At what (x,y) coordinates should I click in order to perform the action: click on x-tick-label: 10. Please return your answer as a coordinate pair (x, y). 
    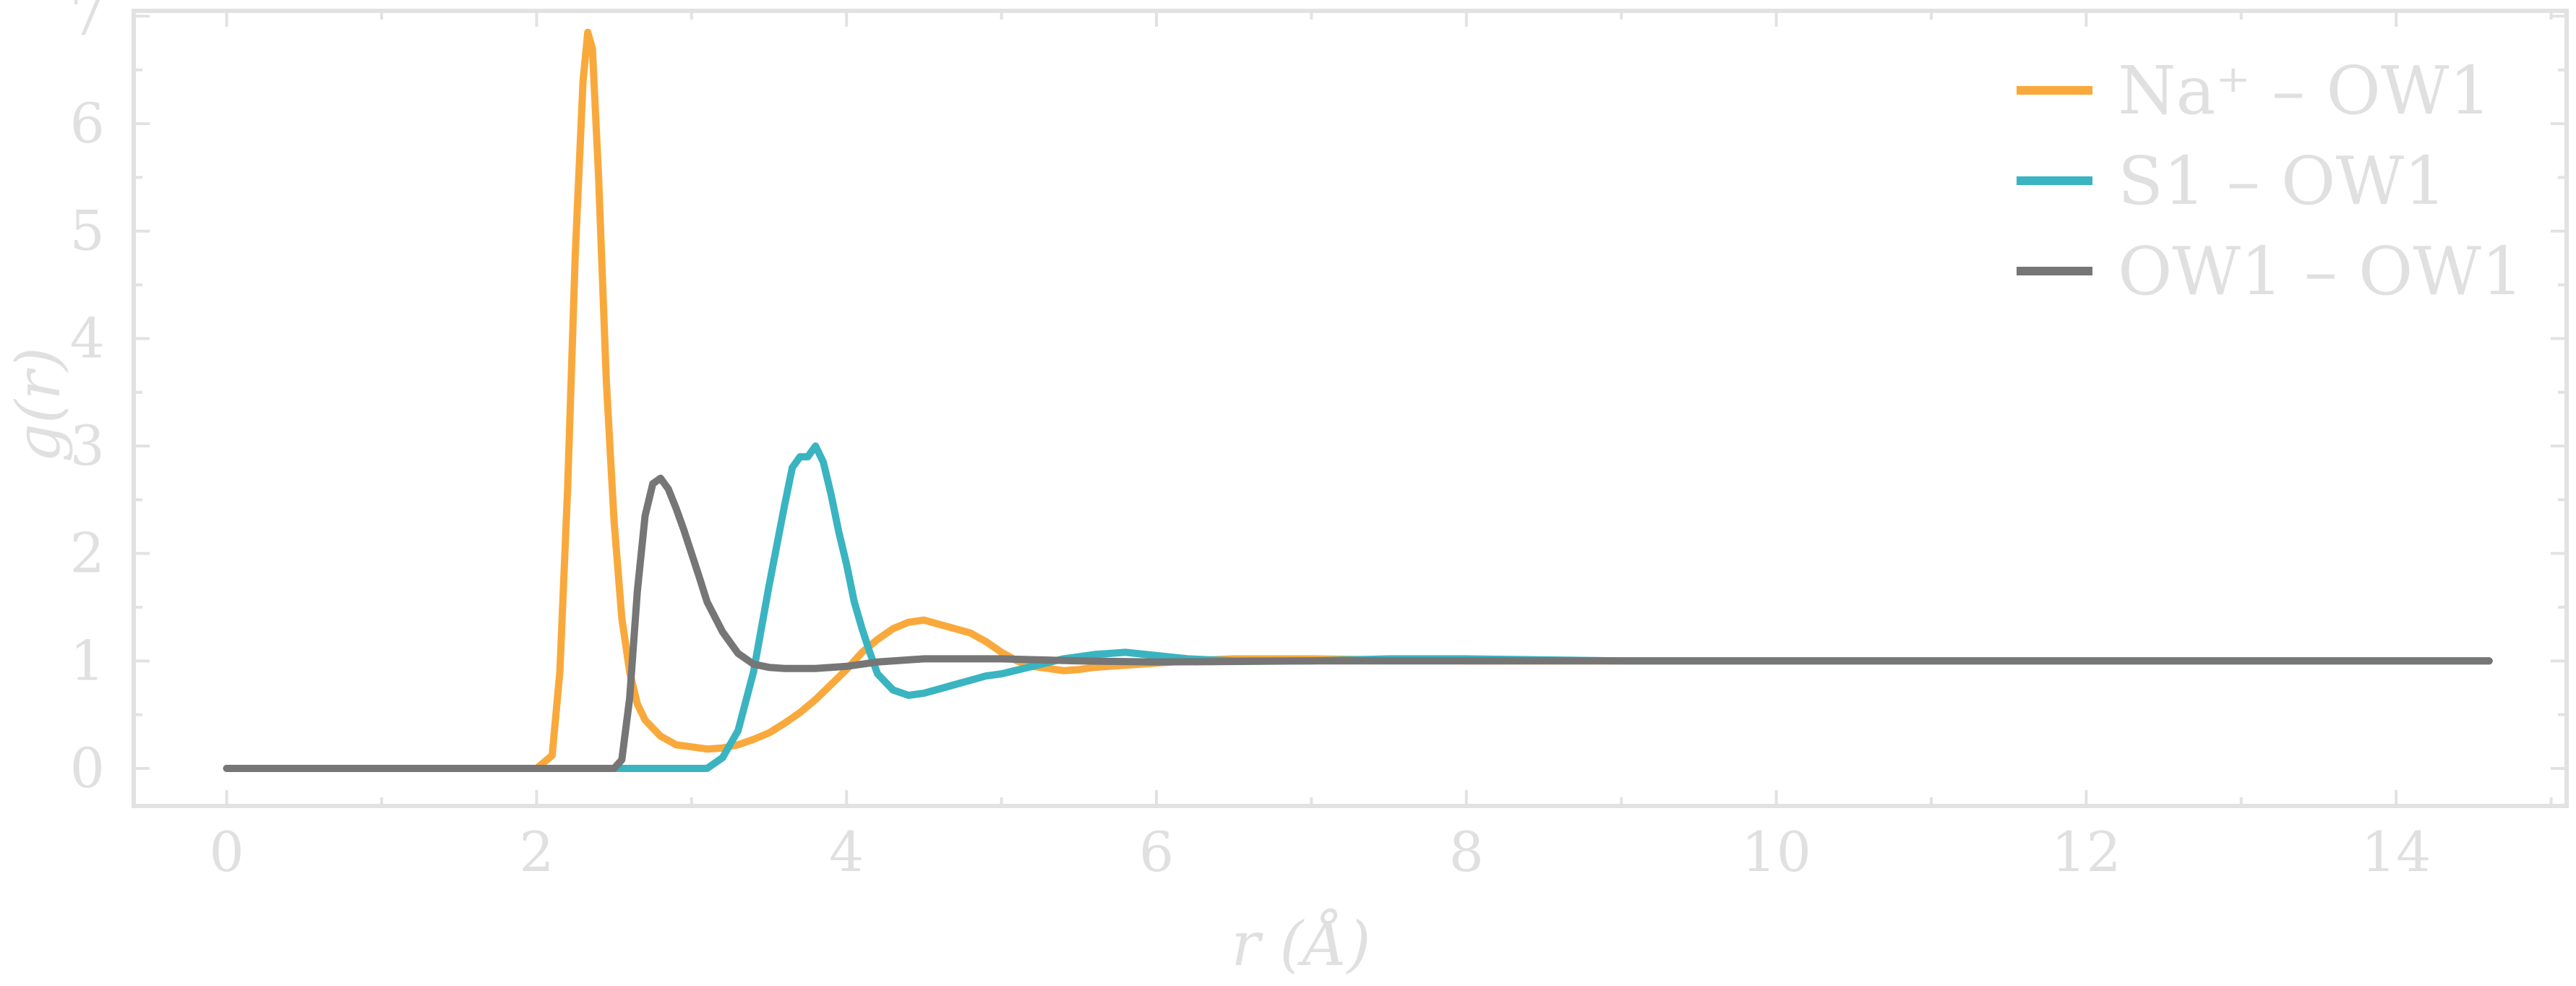
    Looking at the image, I should click on (1776, 852).